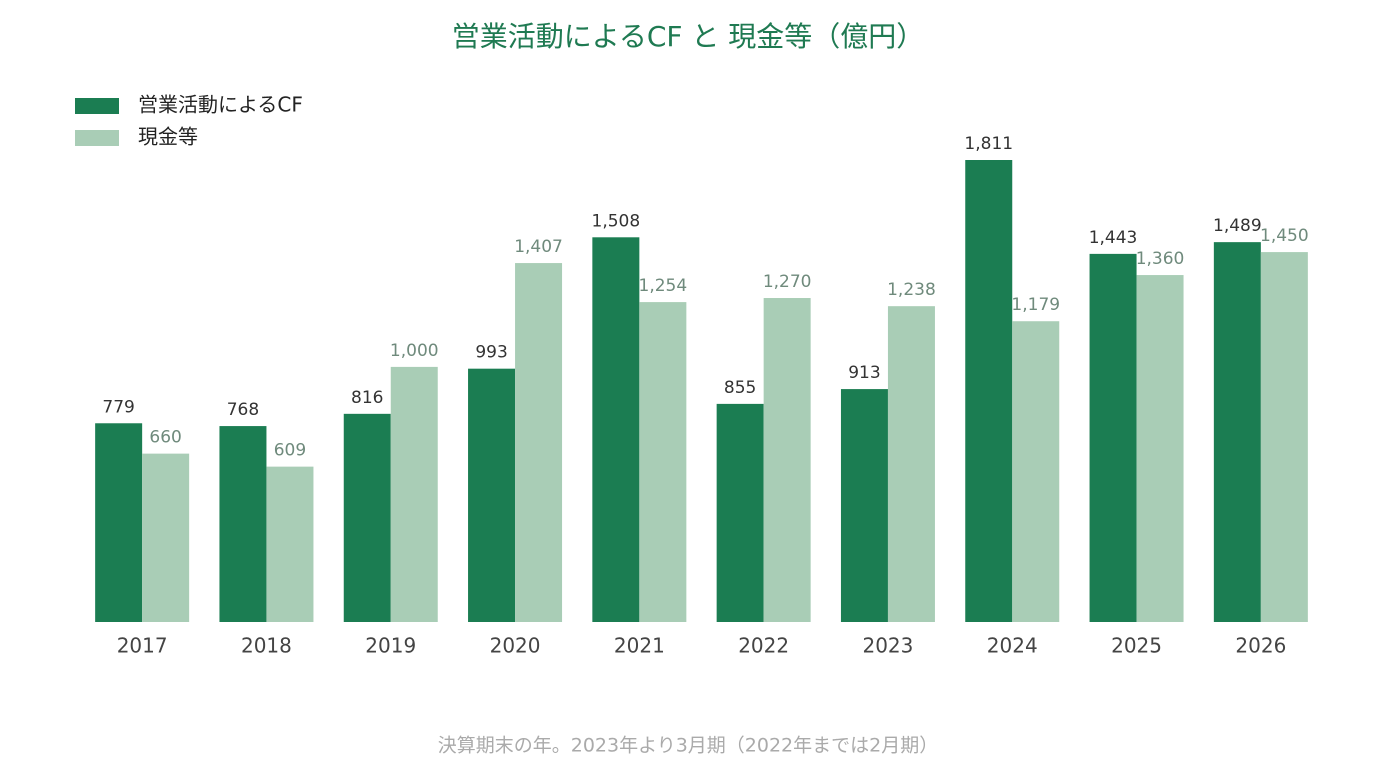 Image resolution: width=1376 pixels, height=772 pixels. I want to click on value-label: 1,000, so click(414, 351).